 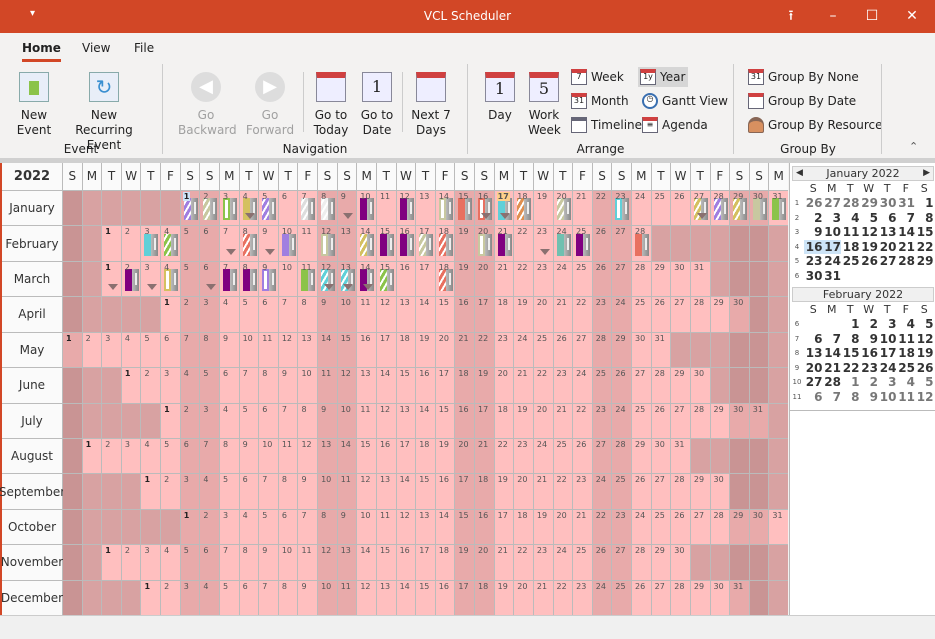 I want to click on day-cell: 27, so click(x=622, y=243).